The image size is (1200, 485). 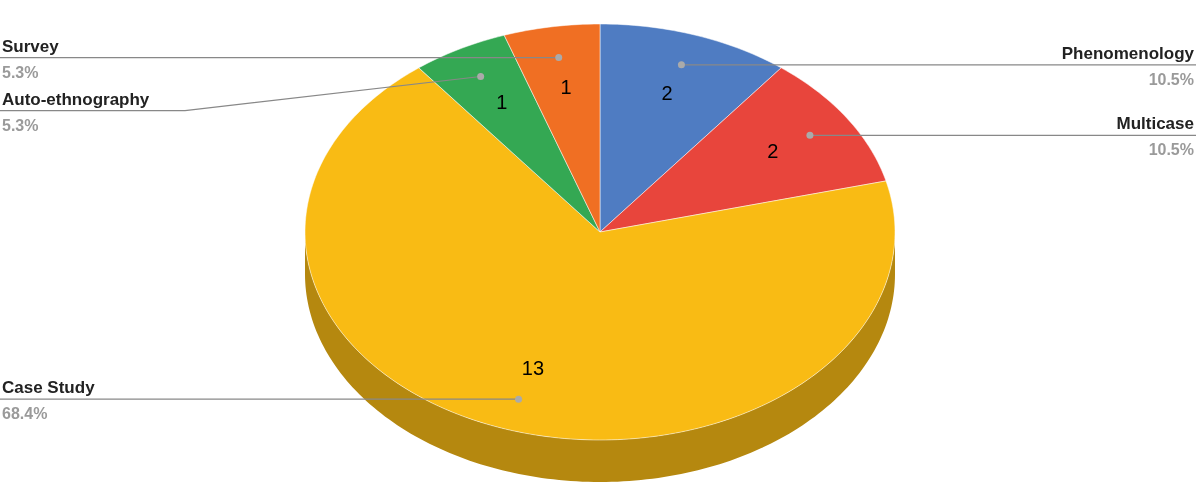 I want to click on slice-label: Phenomenology, so click(x=1128, y=53).